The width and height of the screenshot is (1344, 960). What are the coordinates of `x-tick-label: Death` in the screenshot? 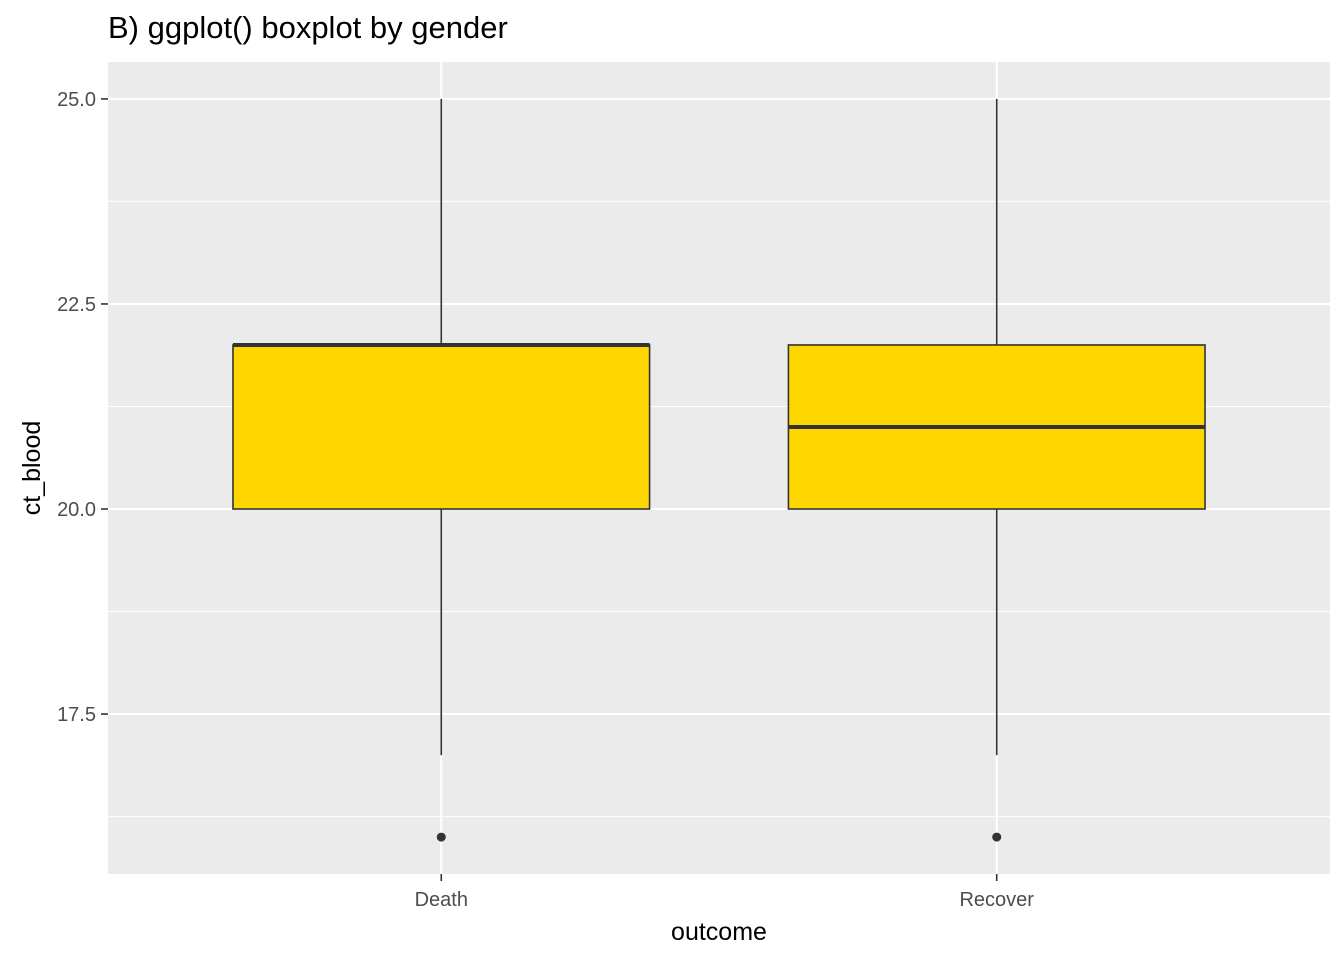 It's located at (441, 900).